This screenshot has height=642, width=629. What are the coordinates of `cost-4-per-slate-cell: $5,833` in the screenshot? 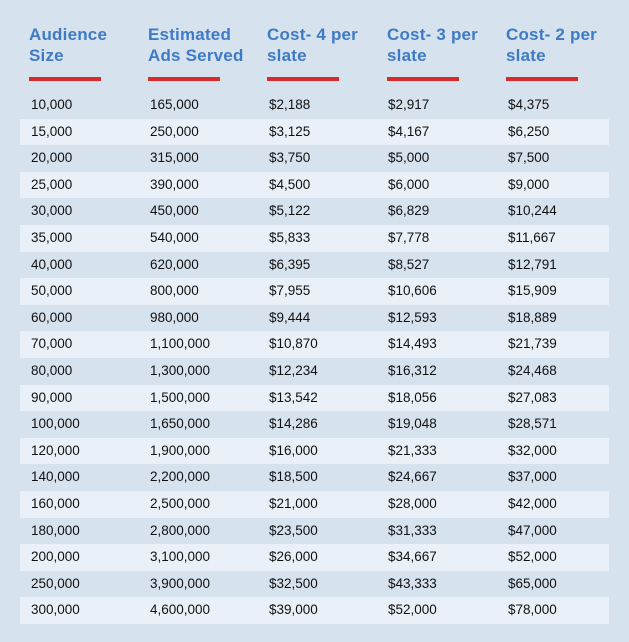 It's located at (290, 237).